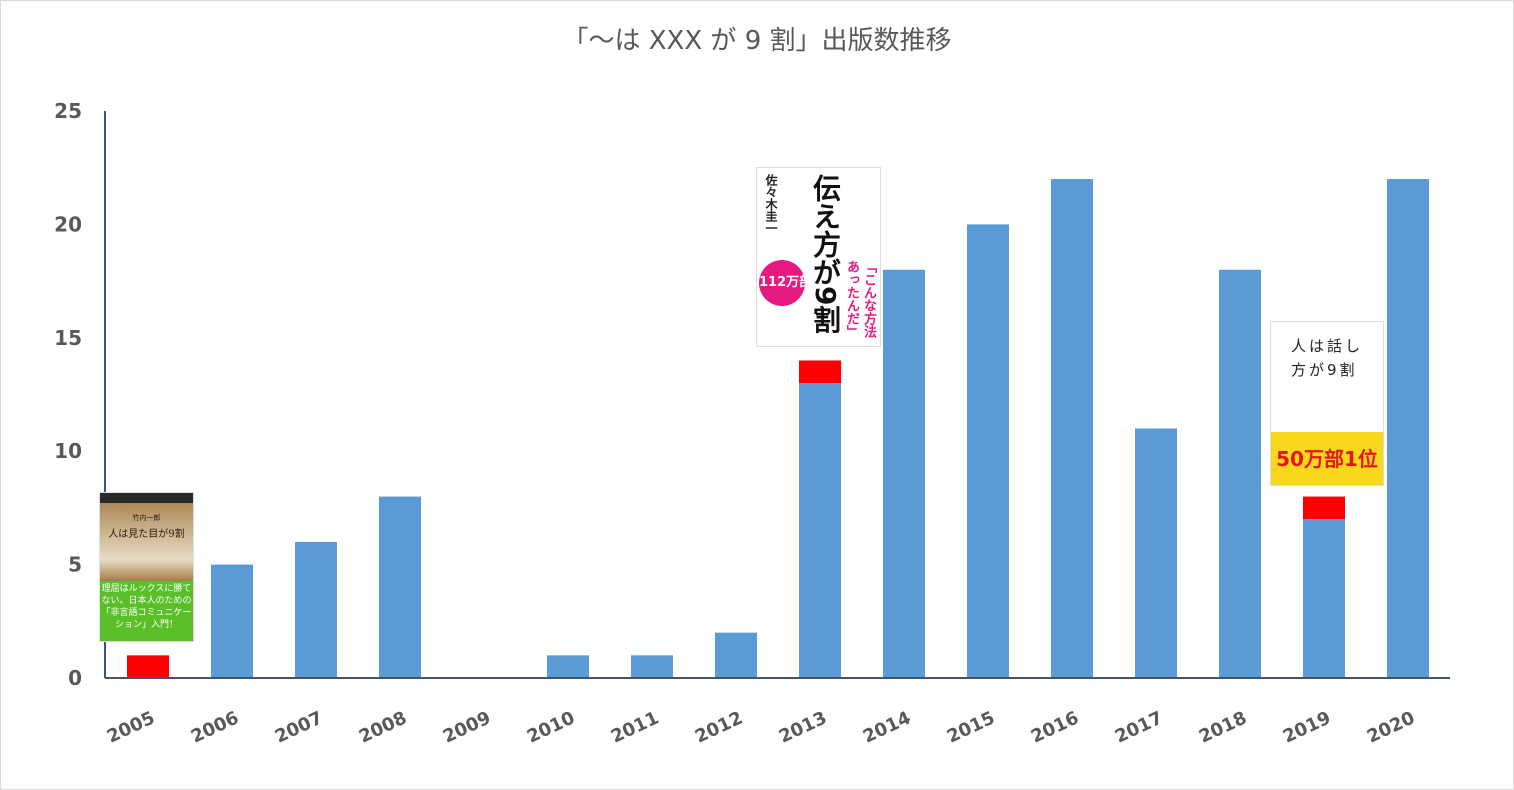 The width and height of the screenshot is (1514, 790). What do you see at coordinates (1072, 429) in the screenshot?
I see `bar-2016-series0` at bounding box center [1072, 429].